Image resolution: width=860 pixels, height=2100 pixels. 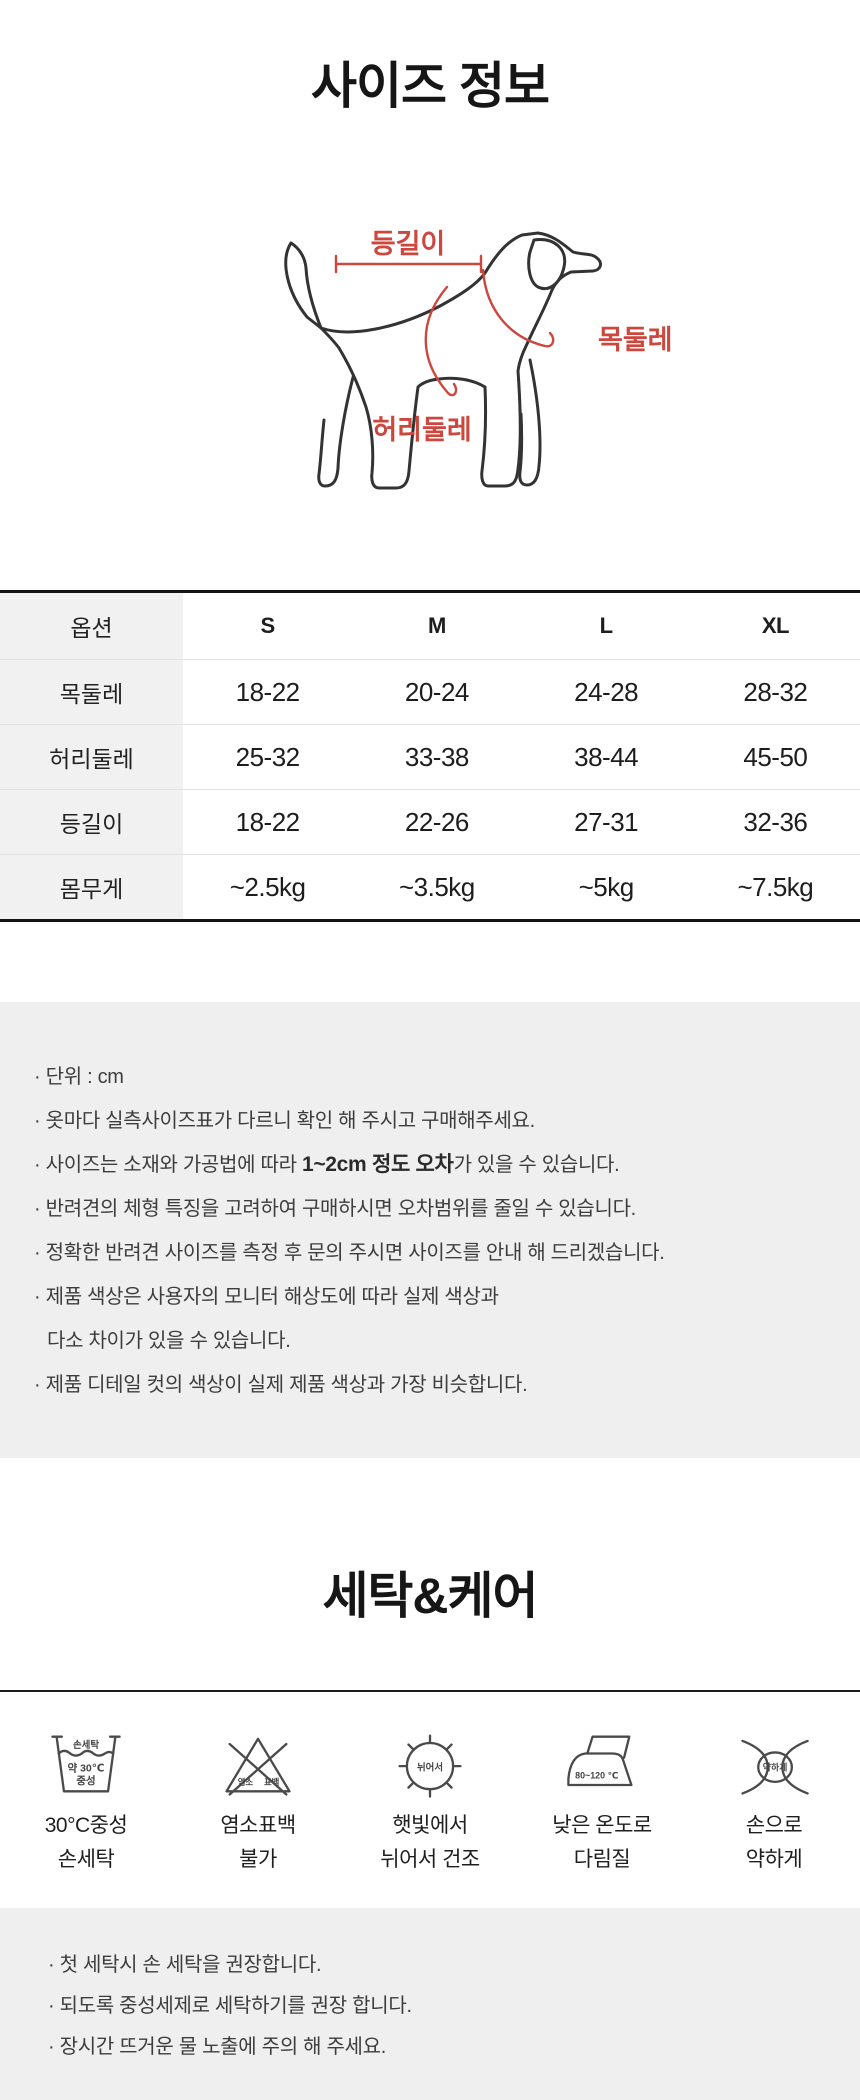 What do you see at coordinates (635, 340) in the screenshot?
I see `neck-girth-label: 목둘레` at bounding box center [635, 340].